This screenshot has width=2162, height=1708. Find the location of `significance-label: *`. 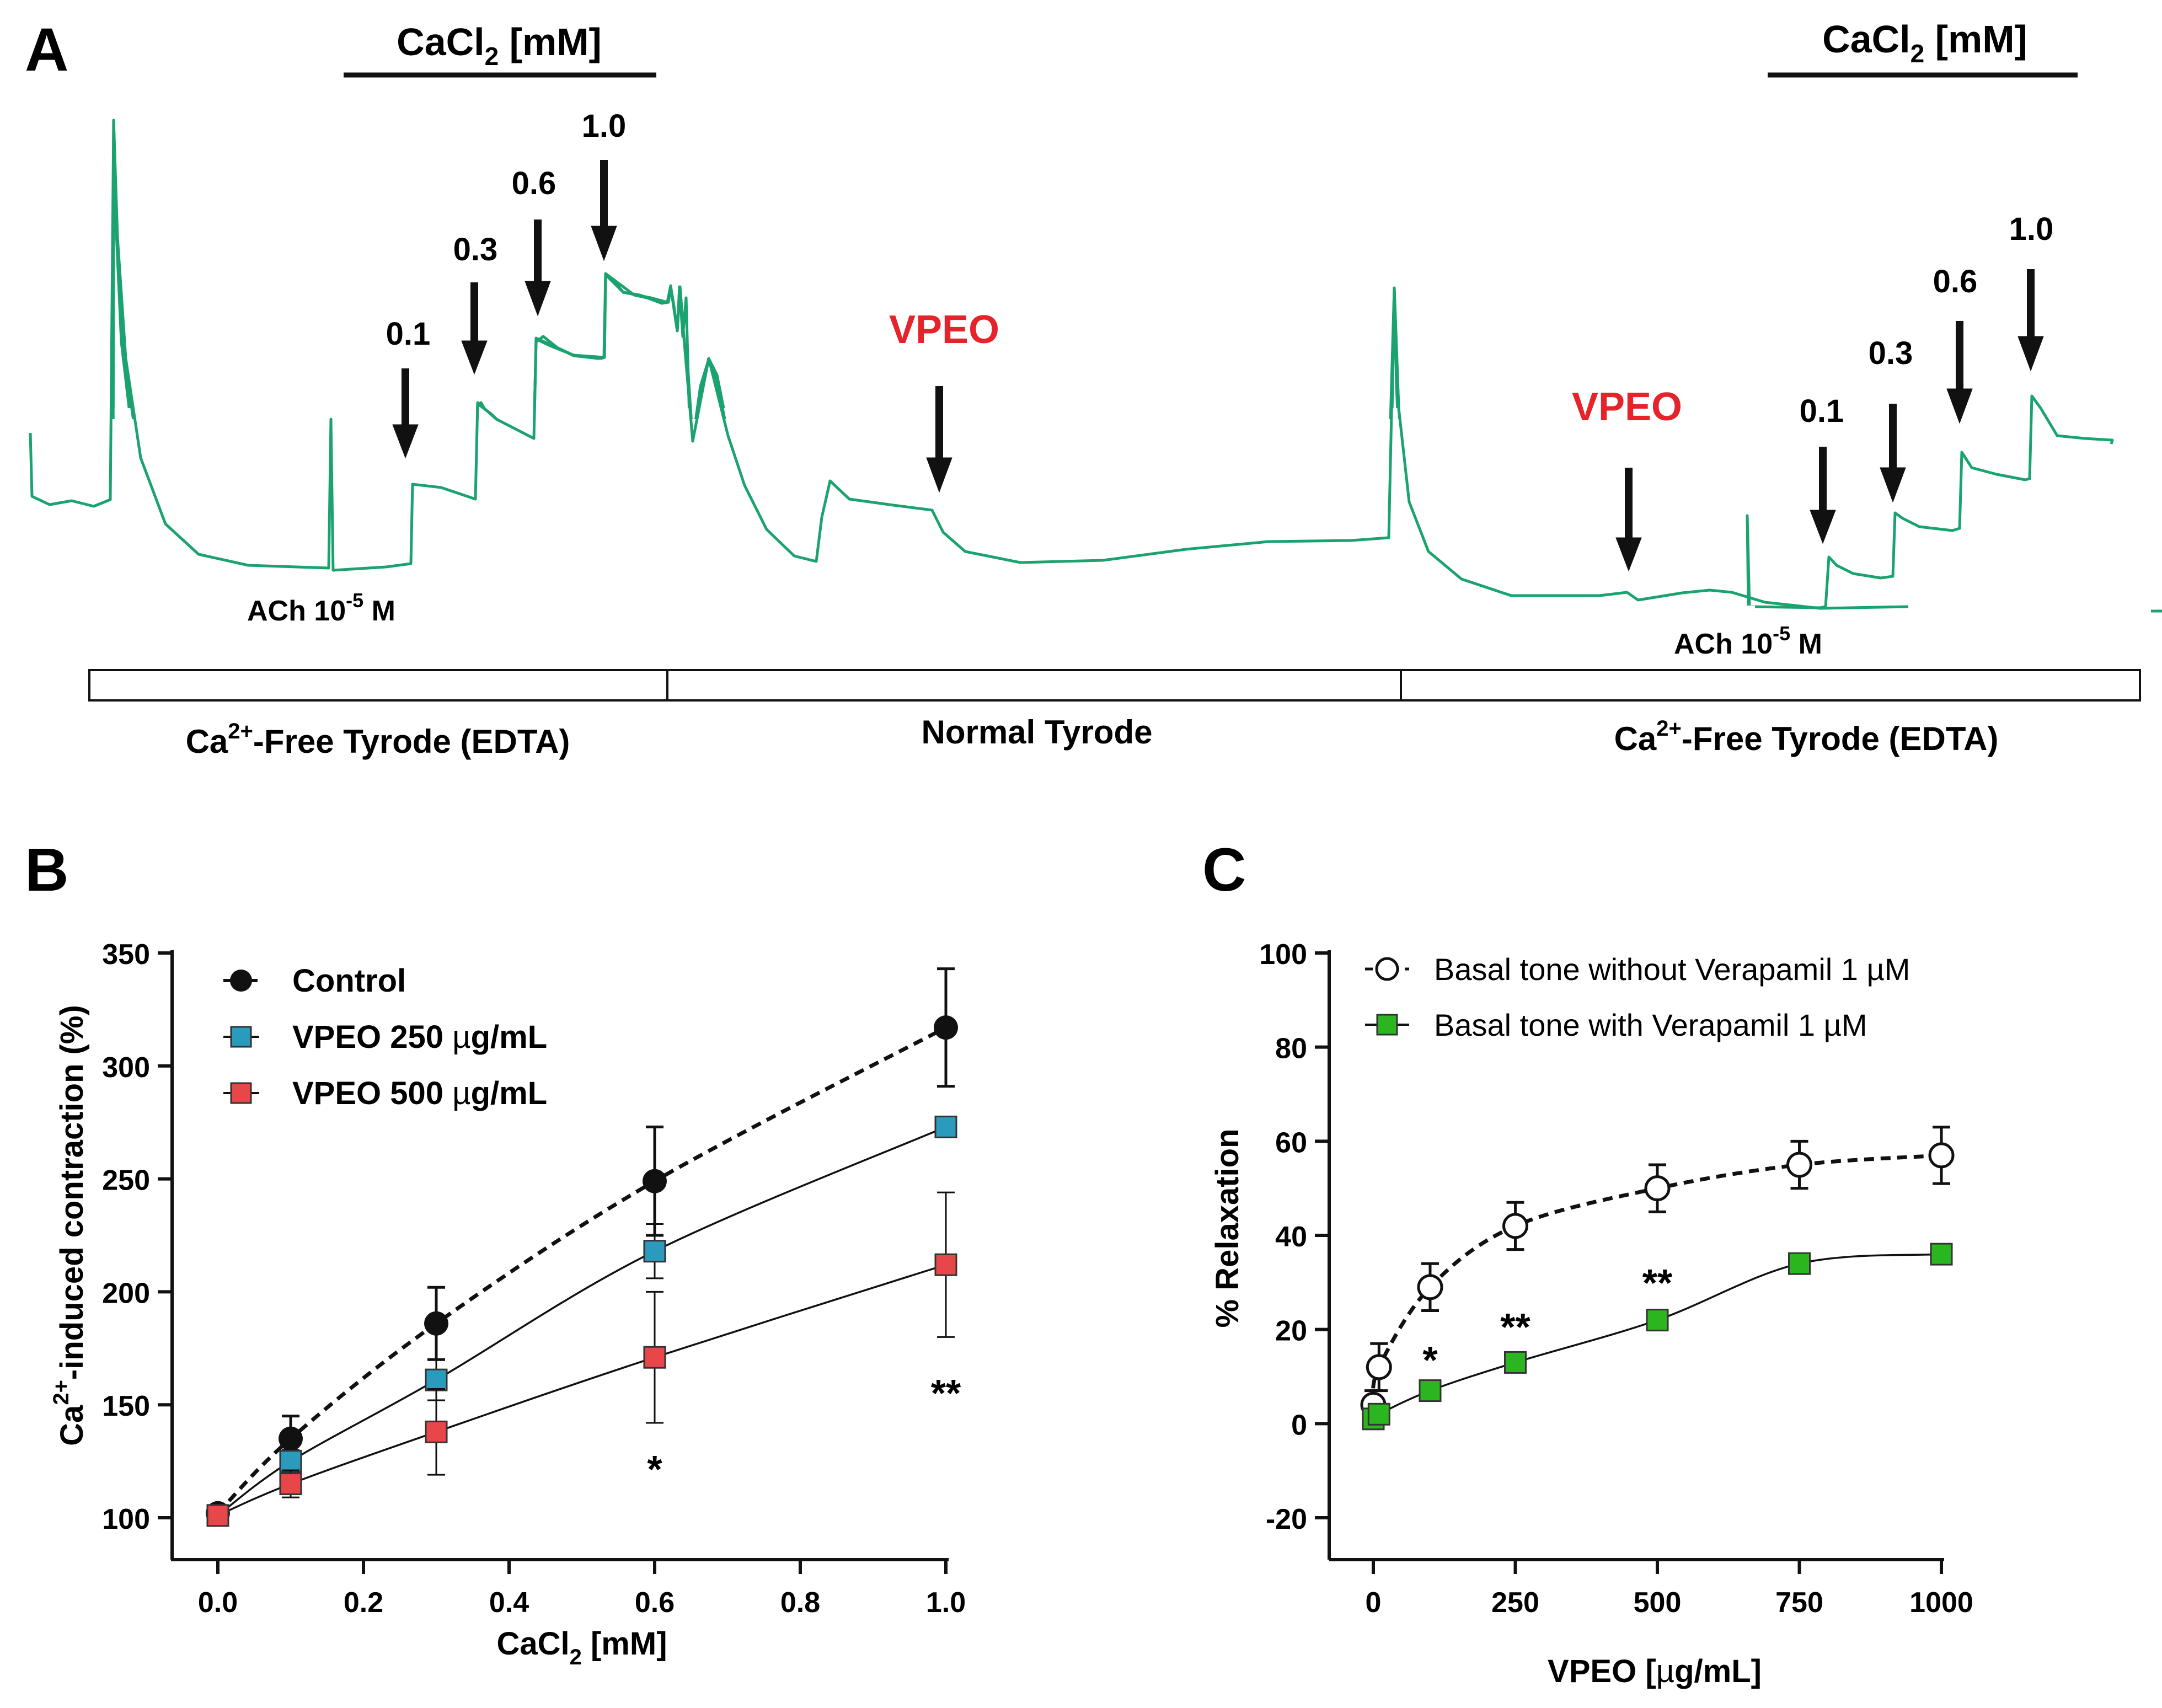

significance-label: * is located at coordinates (655, 1469).